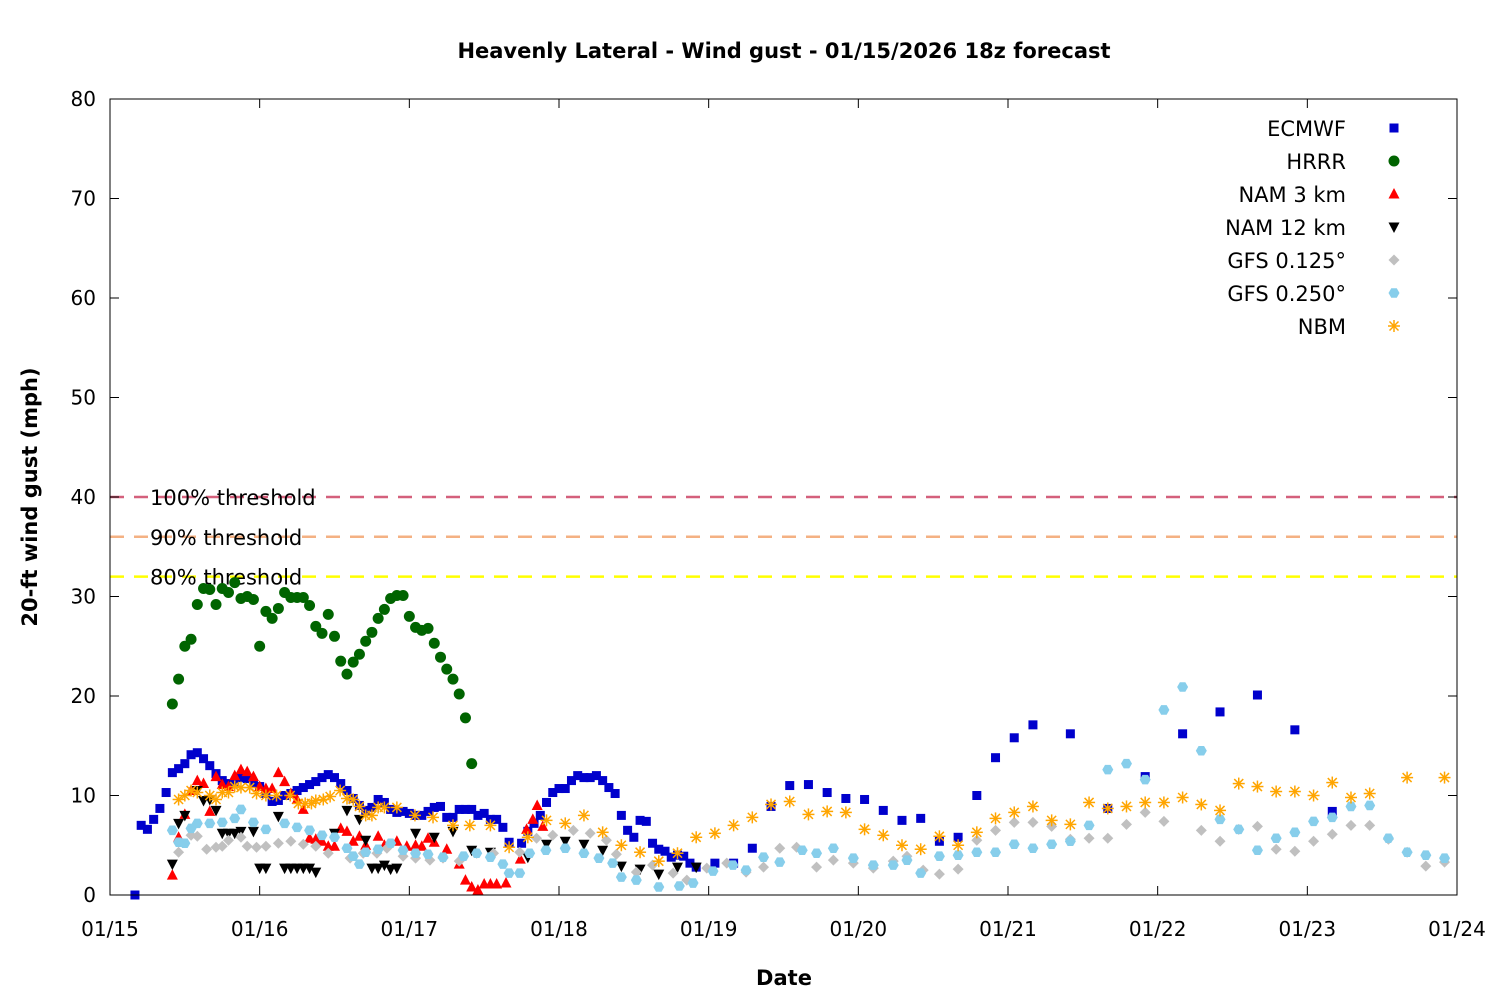 The height and width of the screenshot is (1000, 1500). I want to click on y-tick-label: 30, so click(83, 597).